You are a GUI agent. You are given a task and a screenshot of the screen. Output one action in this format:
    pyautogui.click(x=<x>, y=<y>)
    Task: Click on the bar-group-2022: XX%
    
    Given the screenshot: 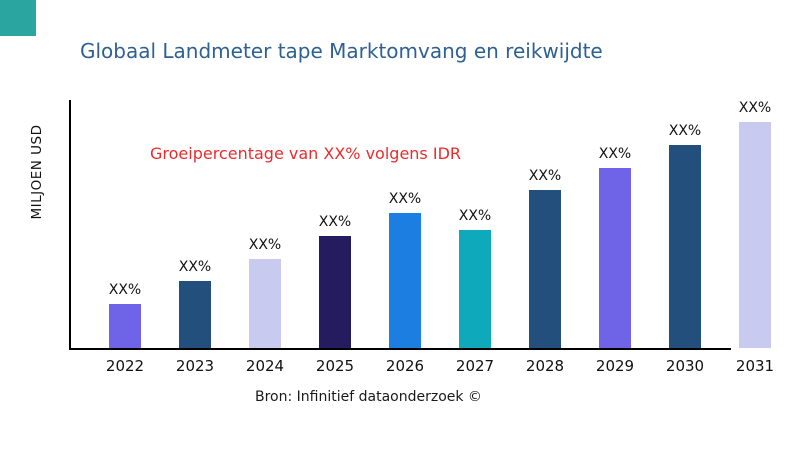 What is the action you would take?
    pyautogui.click(x=125, y=315)
    